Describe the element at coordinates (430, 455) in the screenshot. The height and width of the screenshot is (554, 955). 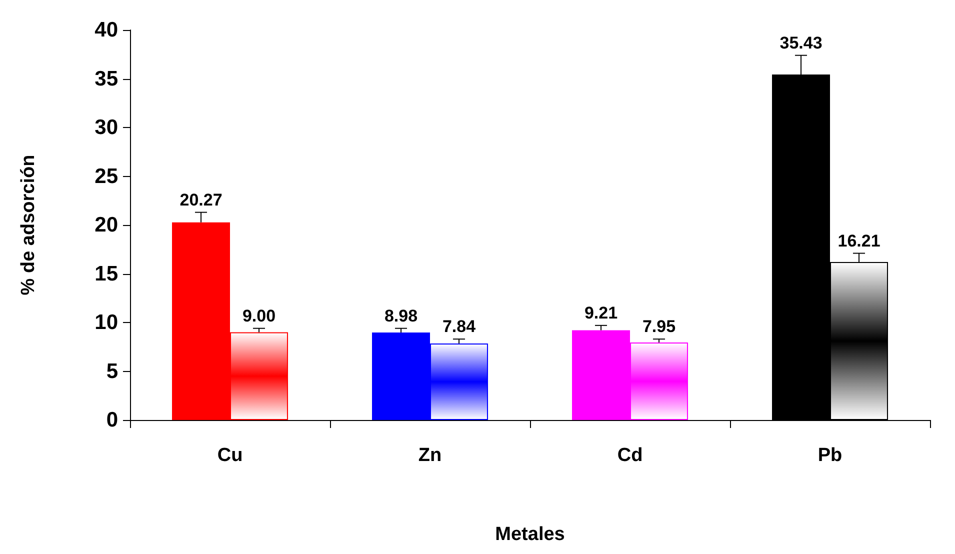
I see `x-tick-label: Zn` at that location.